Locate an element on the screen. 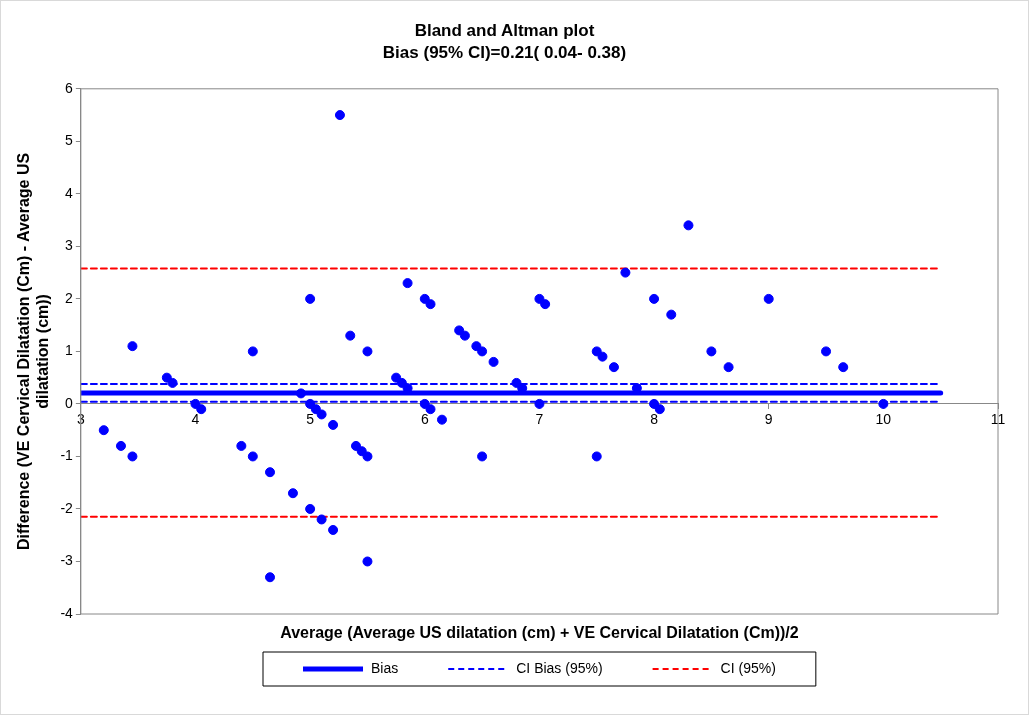 This screenshot has width=1029, height=715. y-tick-label: -4 is located at coordinates (67, 612).